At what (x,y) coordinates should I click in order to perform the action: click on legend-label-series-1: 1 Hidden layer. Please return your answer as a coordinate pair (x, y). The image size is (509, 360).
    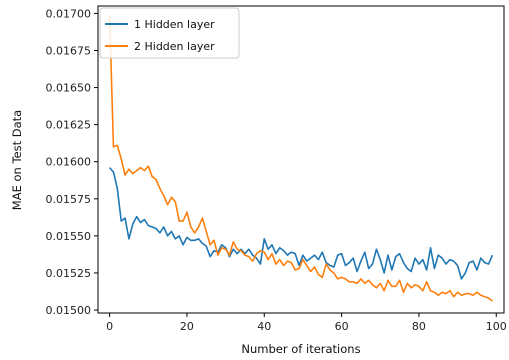
    Looking at the image, I should click on (174, 24).